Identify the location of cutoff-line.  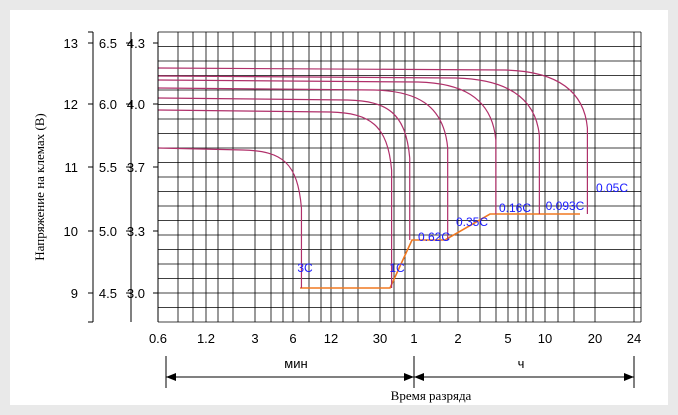
(440, 251).